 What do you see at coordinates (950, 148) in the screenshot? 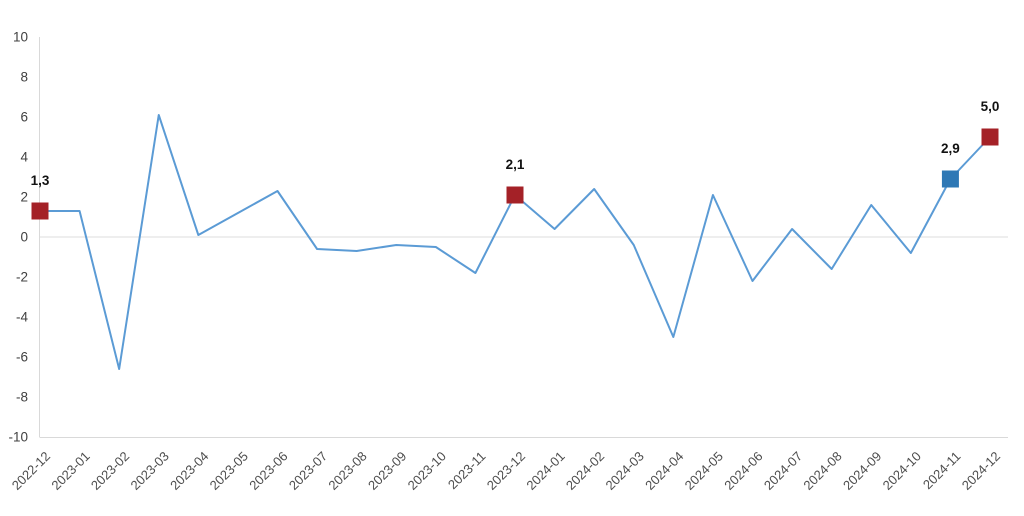
I see `data-label-2024-11: 2,9` at bounding box center [950, 148].